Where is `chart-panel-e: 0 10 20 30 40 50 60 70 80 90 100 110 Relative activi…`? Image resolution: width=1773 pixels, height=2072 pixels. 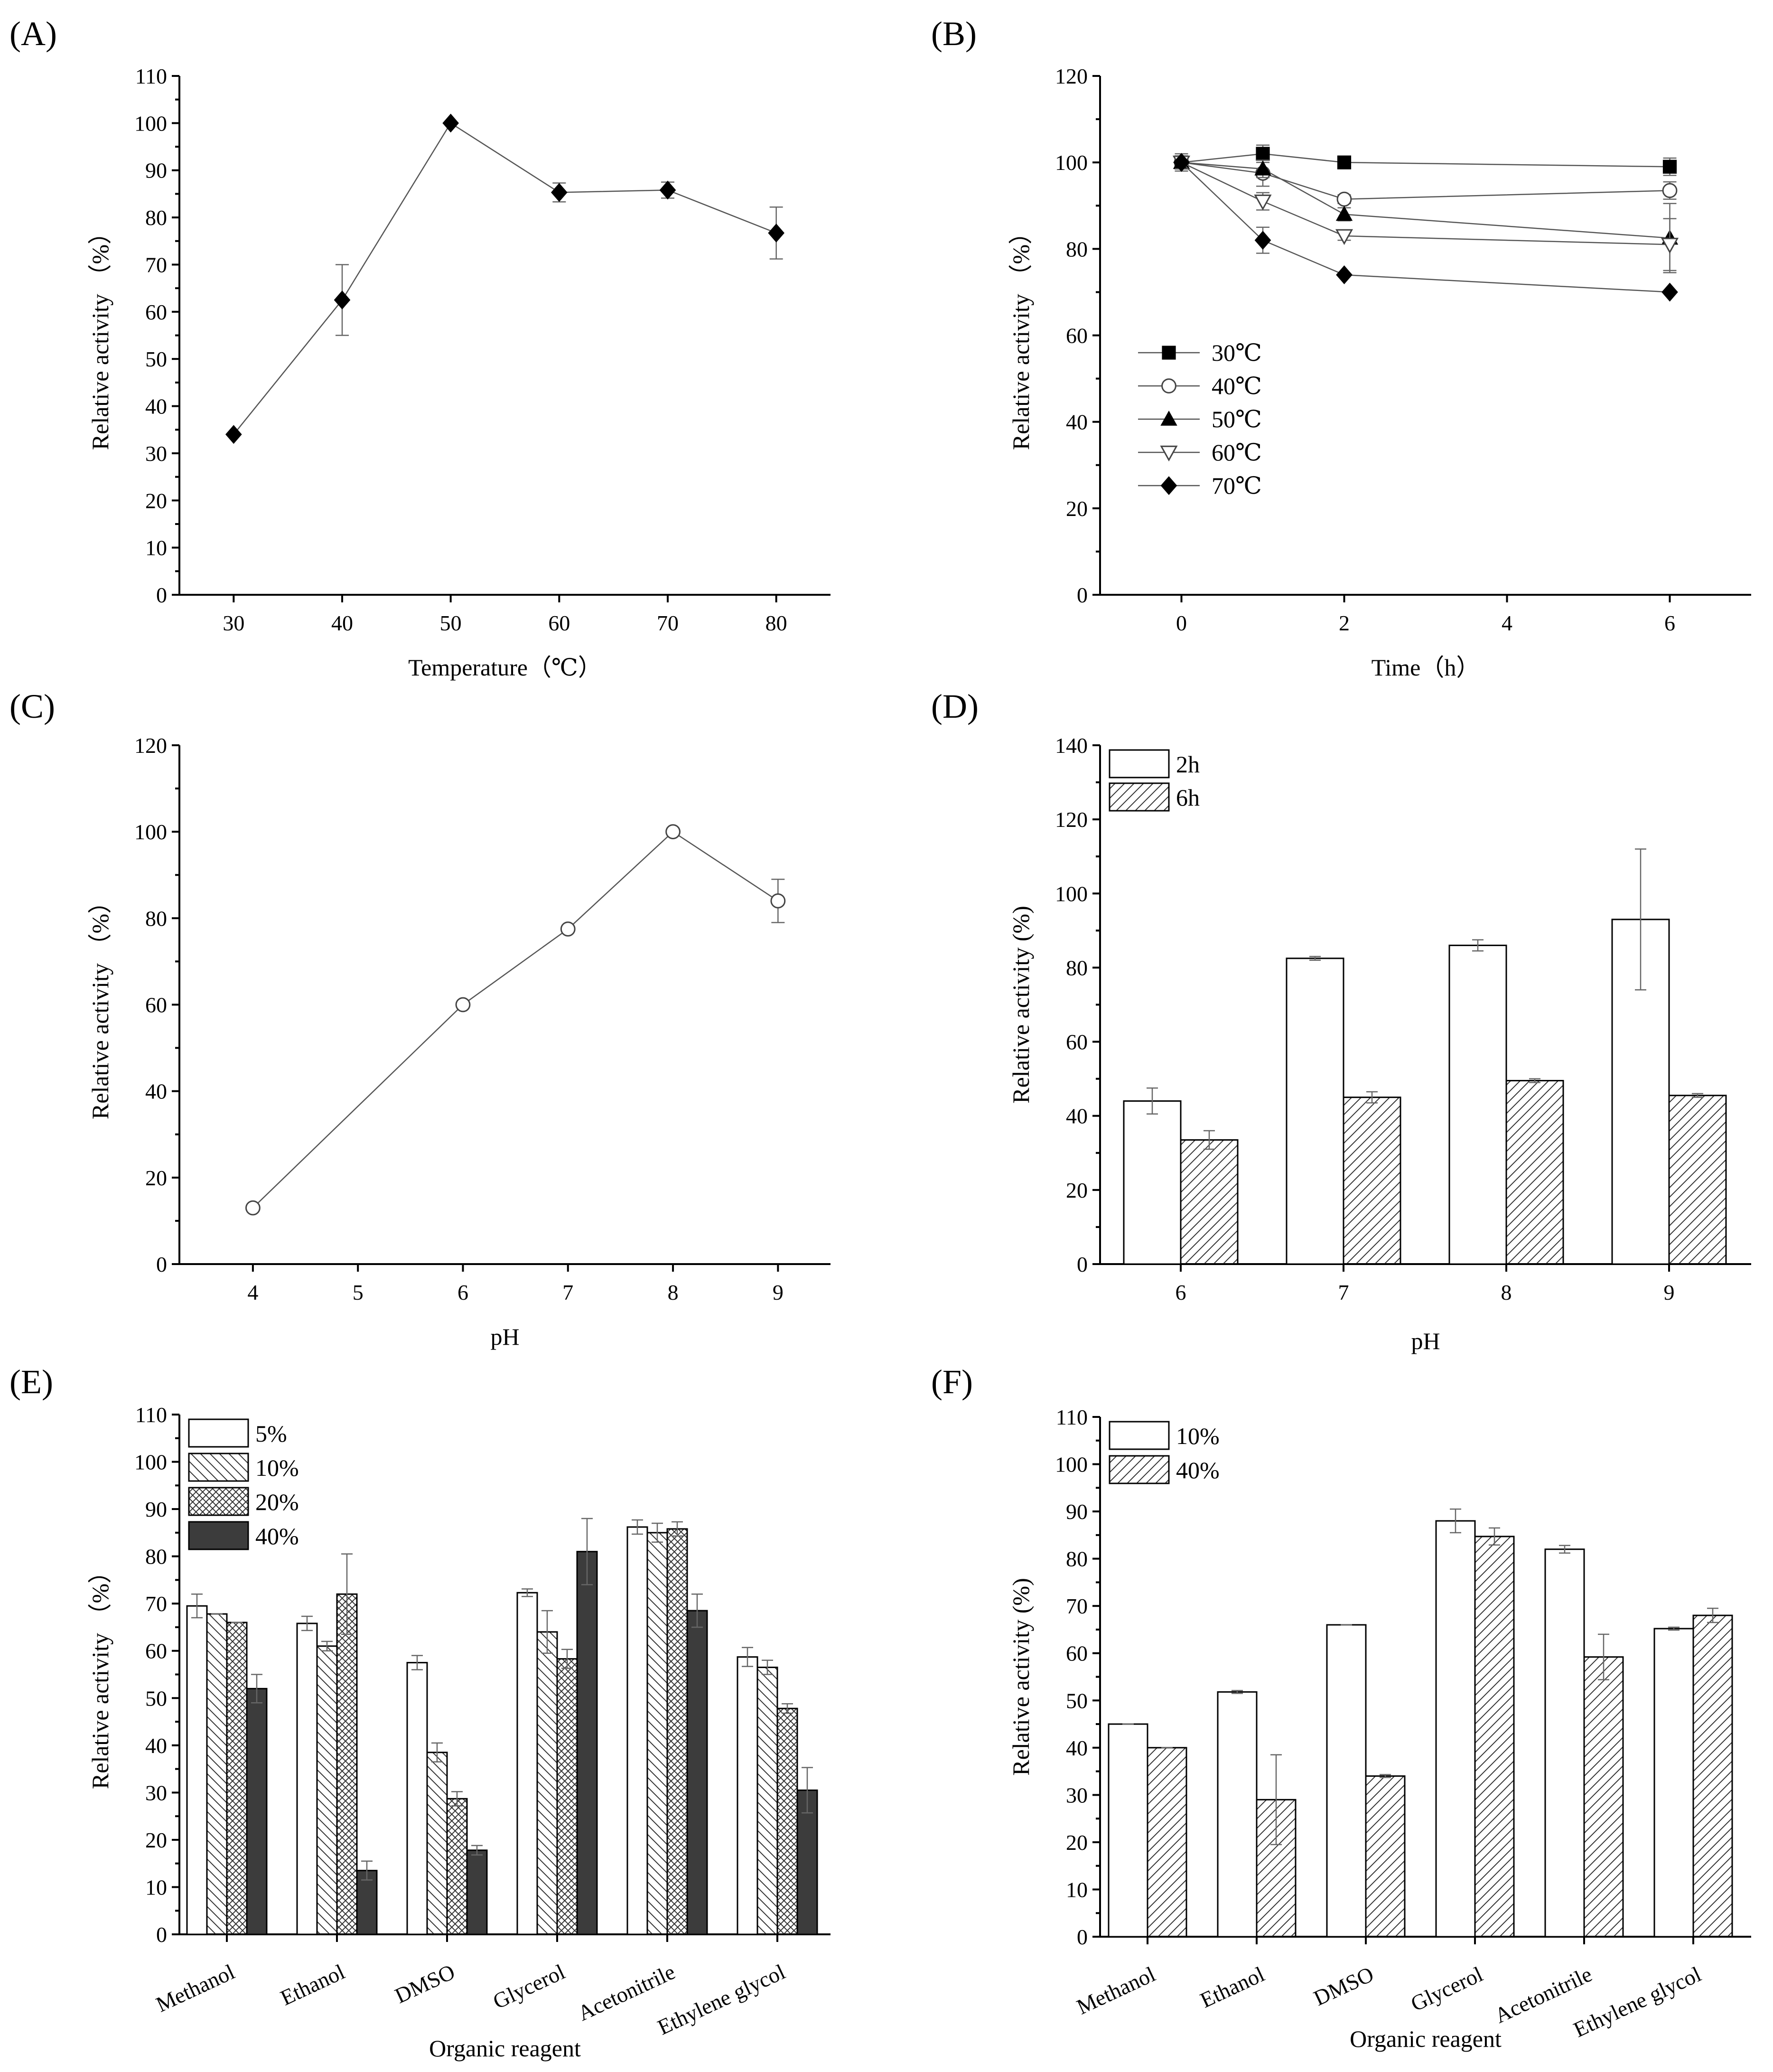
chart-panel-e: 0 10 20 30 40 50 60 70 80 90 100 110 Relative activi… is located at coordinates (459, 1732).